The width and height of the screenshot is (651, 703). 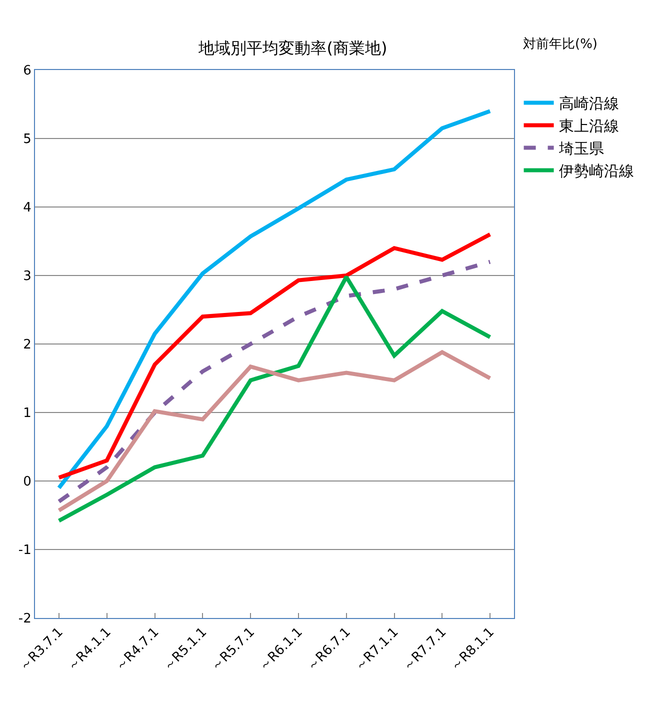 I want to click on y-tick-label: 6, so click(x=27, y=71).